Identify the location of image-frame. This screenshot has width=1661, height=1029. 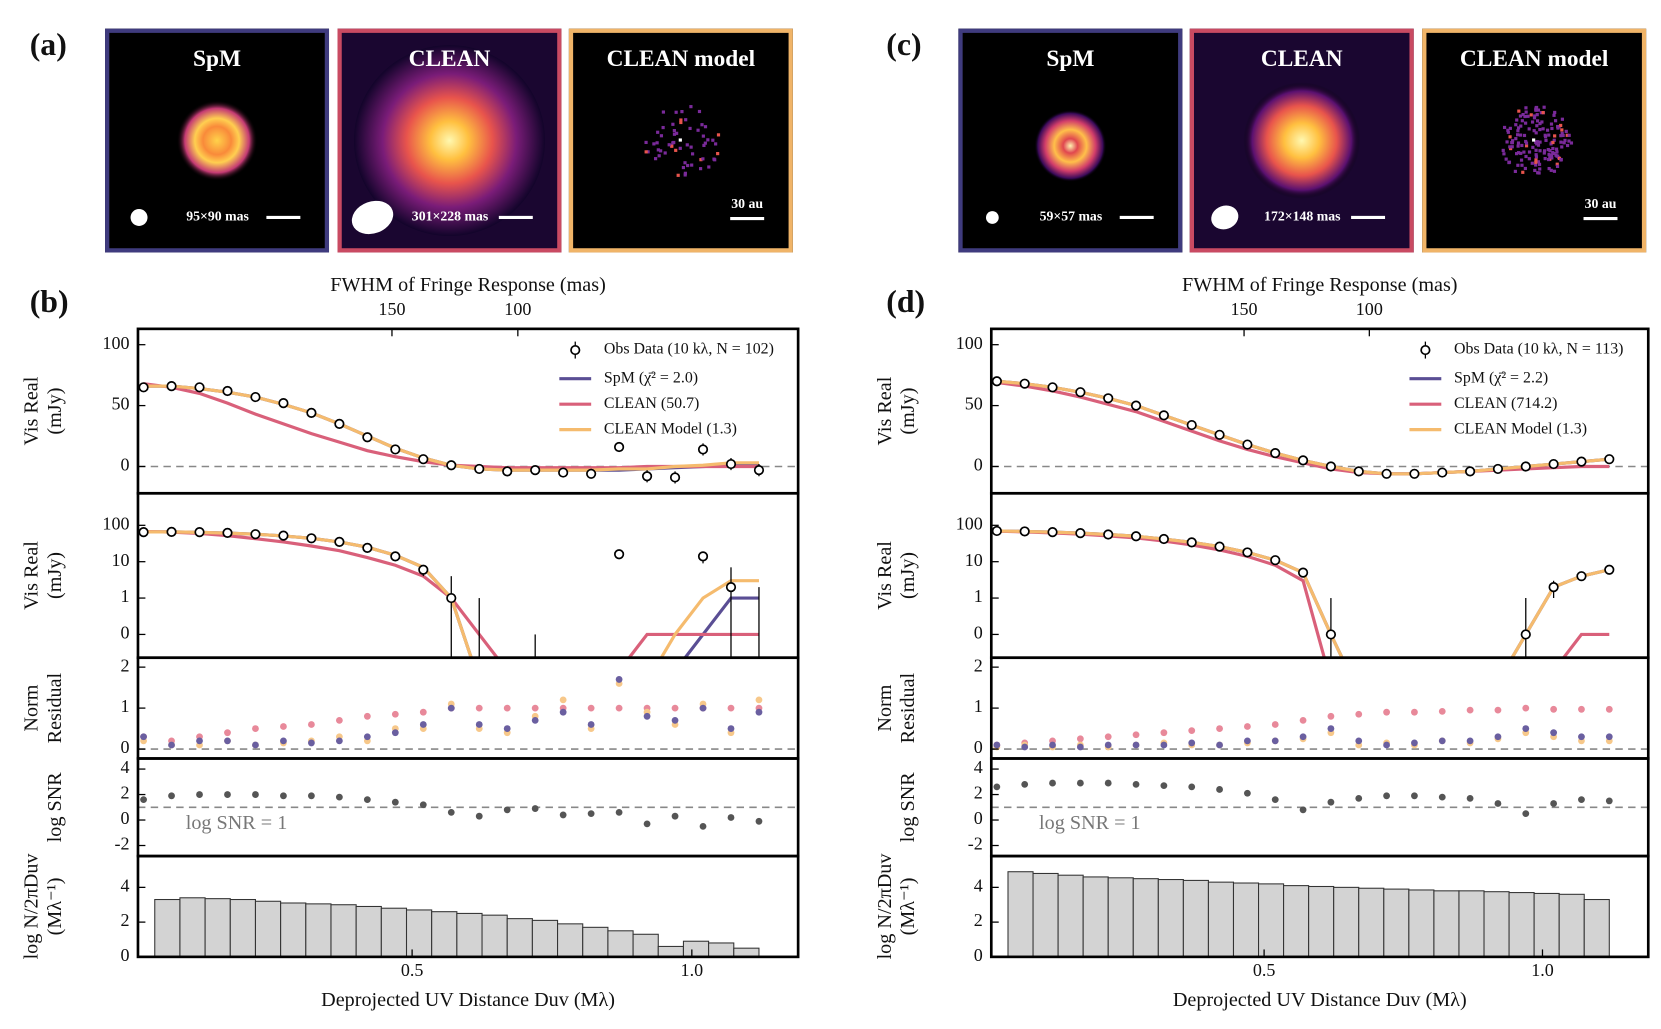
(680, 140).